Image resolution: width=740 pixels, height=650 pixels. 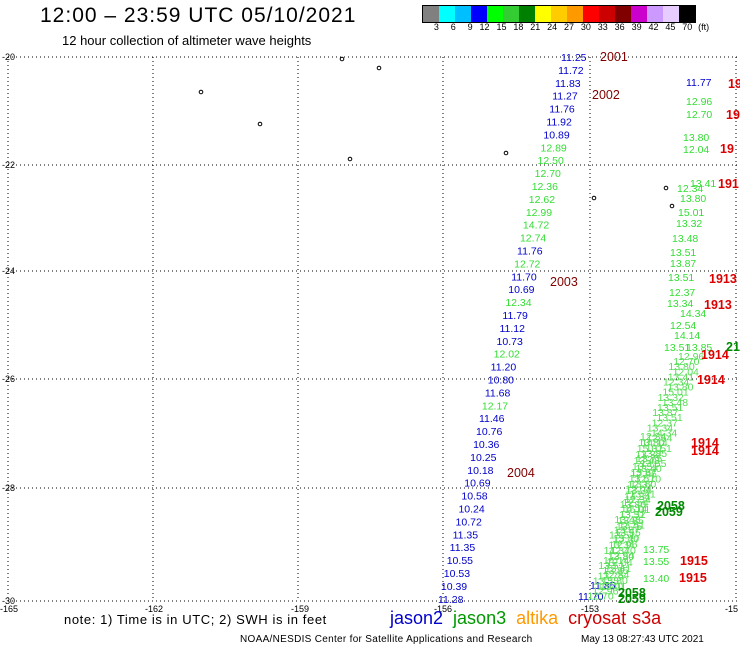 What do you see at coordinates (154, 609) in the screenshot?
I see `lon-label: -162` at bounding box center [154, 609].